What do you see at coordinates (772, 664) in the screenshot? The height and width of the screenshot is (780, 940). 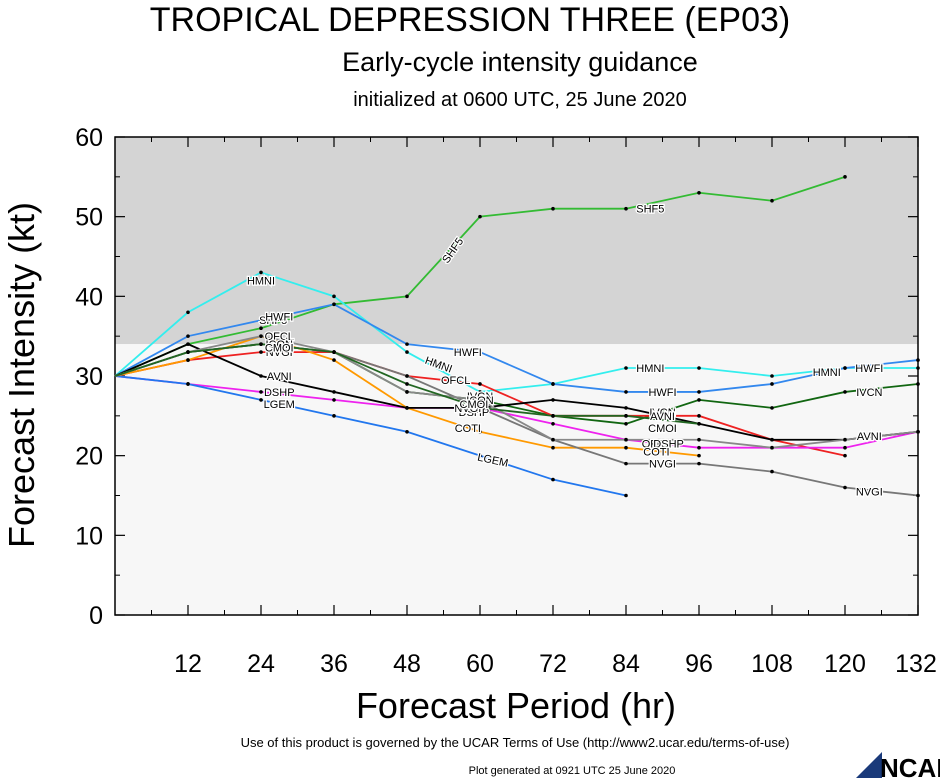 I see `x-tick-label: 108` at bounding box center [772, 664].